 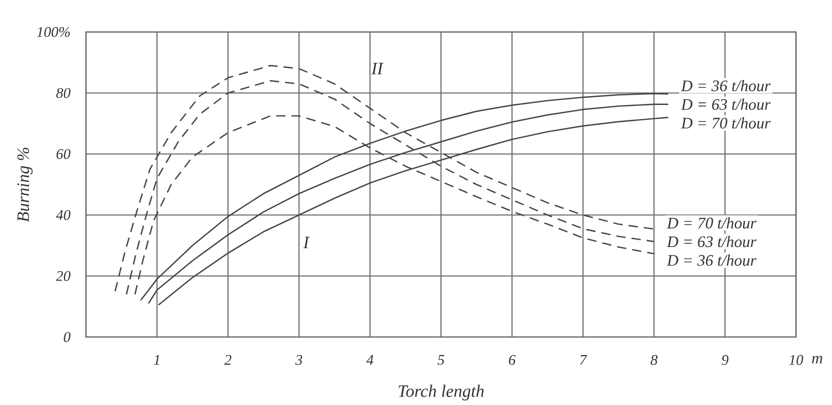 I want to click on x-tick-label: 10, so click(x=796, y=360).